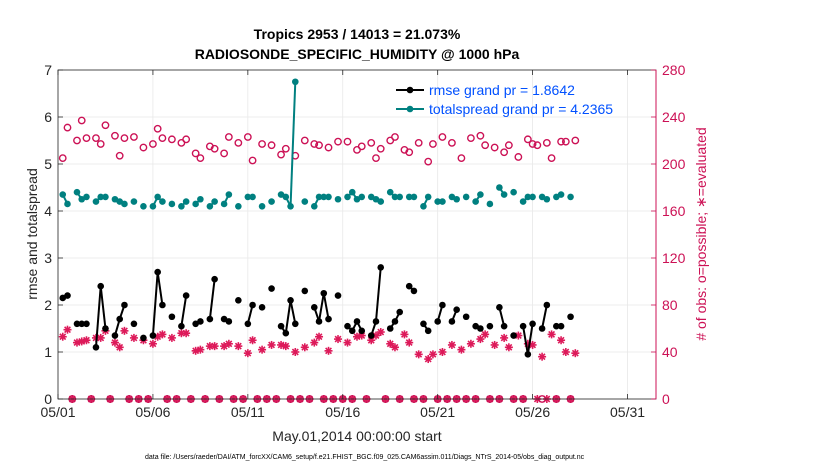 The height and width of the screenshot is (470, 830). Describe the element at coordinates (666, 399) in the screenshot. I see `y-tick-label-right: 0` at that location.